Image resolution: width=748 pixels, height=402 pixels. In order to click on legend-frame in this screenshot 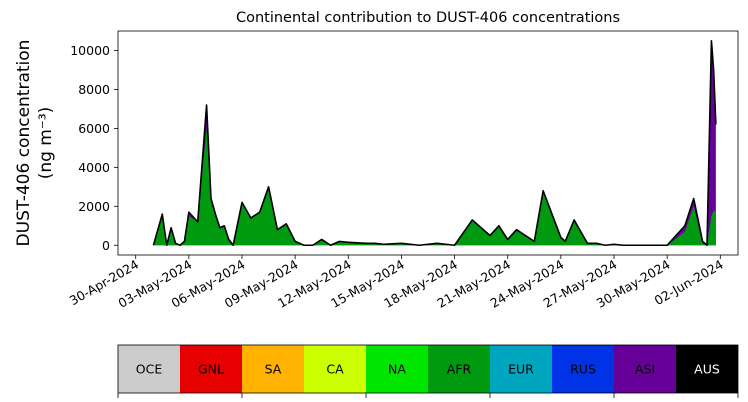, I will do `click(428, 369)`.